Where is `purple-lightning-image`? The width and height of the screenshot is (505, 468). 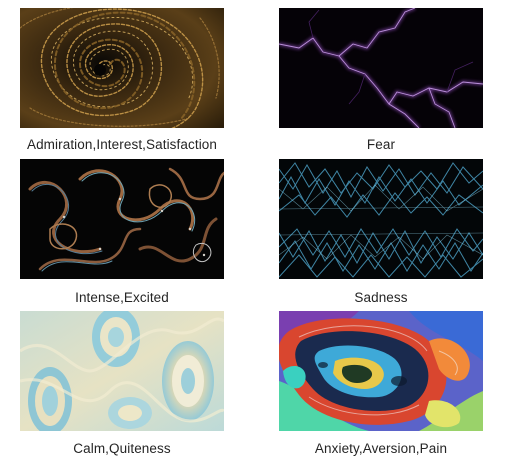 purple-lightning-image is located at coordinates (381, 68).